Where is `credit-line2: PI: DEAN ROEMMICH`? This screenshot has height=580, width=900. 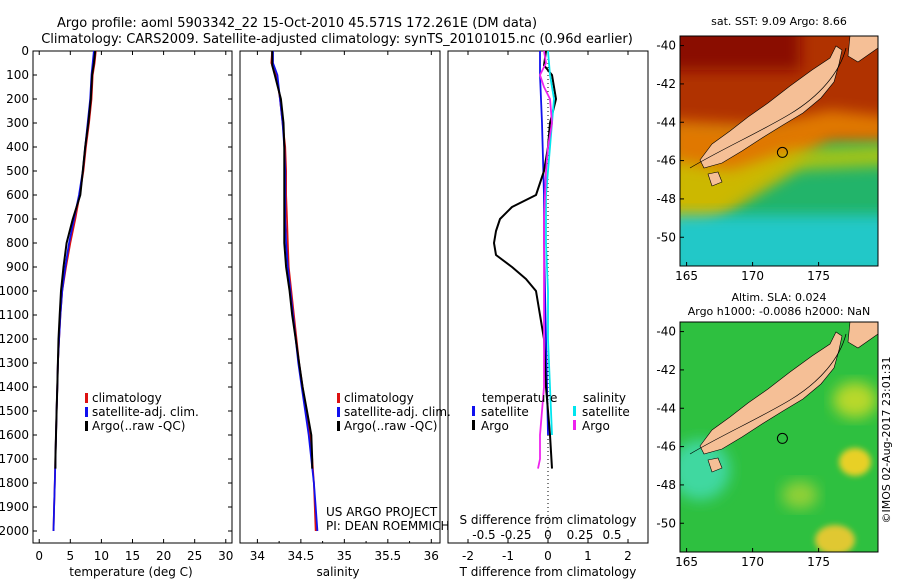
credit-line2: PI: DEAN ROEMMICH is located at coordinates (387, 526).